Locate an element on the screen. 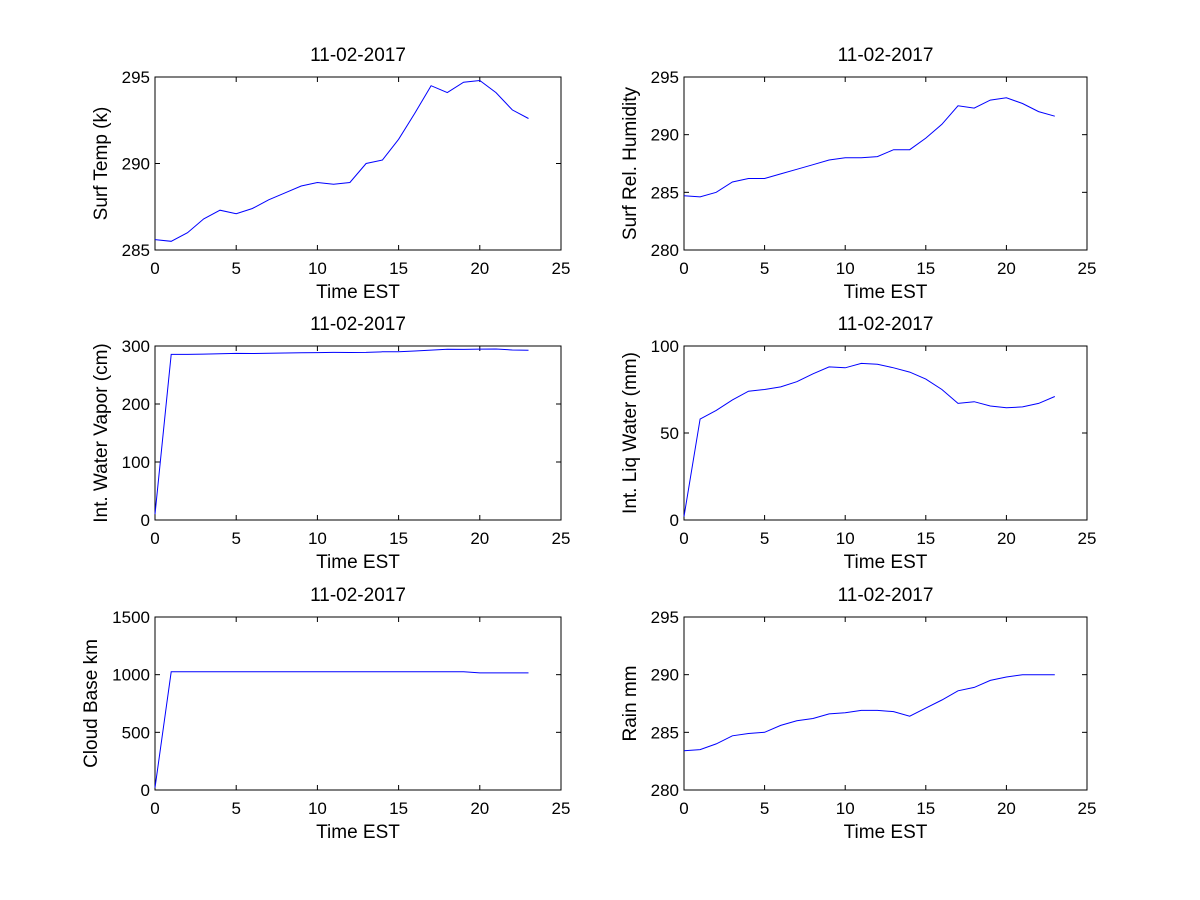 The image size is (1200, 900). y-tick-label: 500 is located at coordinates (136, 732).